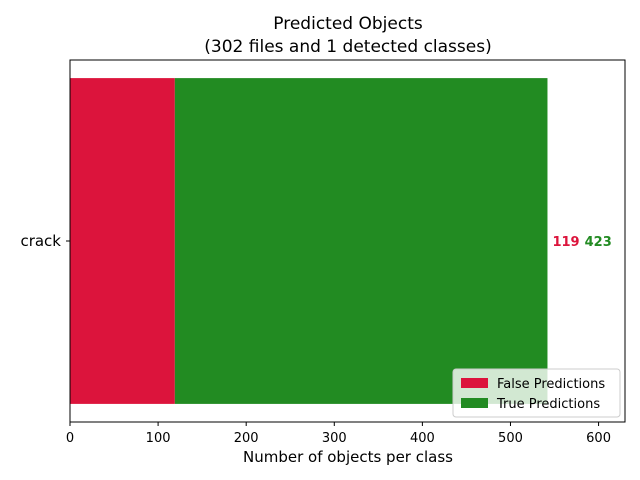 The image size is (640, 480). I want to click on y-axis: crack, so click(45, 241).